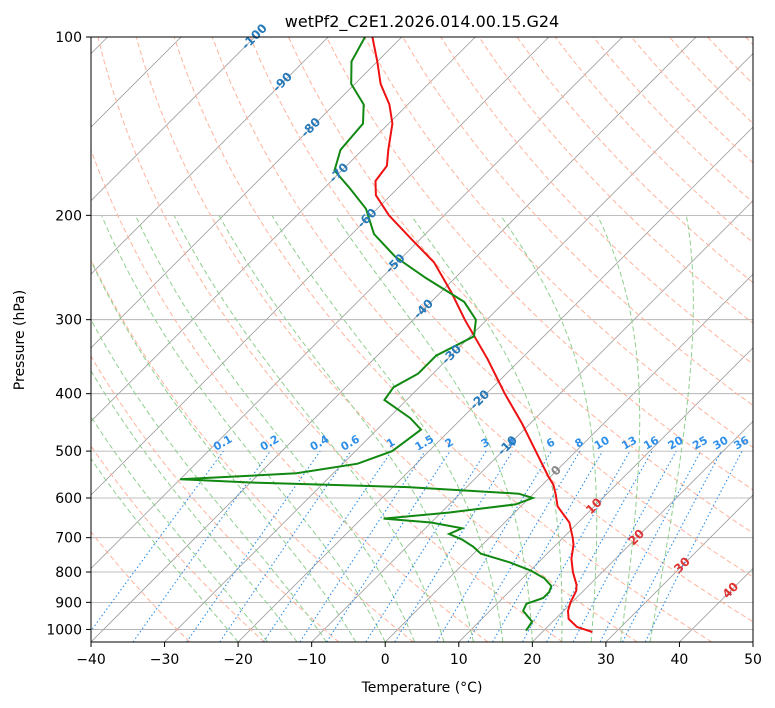 The width and height of the screenshot is (775, 708). What do you see at coordinates (68, 573) in the screenshot?
I see `y-tick-label: 800` at bounding box center [68, 573].